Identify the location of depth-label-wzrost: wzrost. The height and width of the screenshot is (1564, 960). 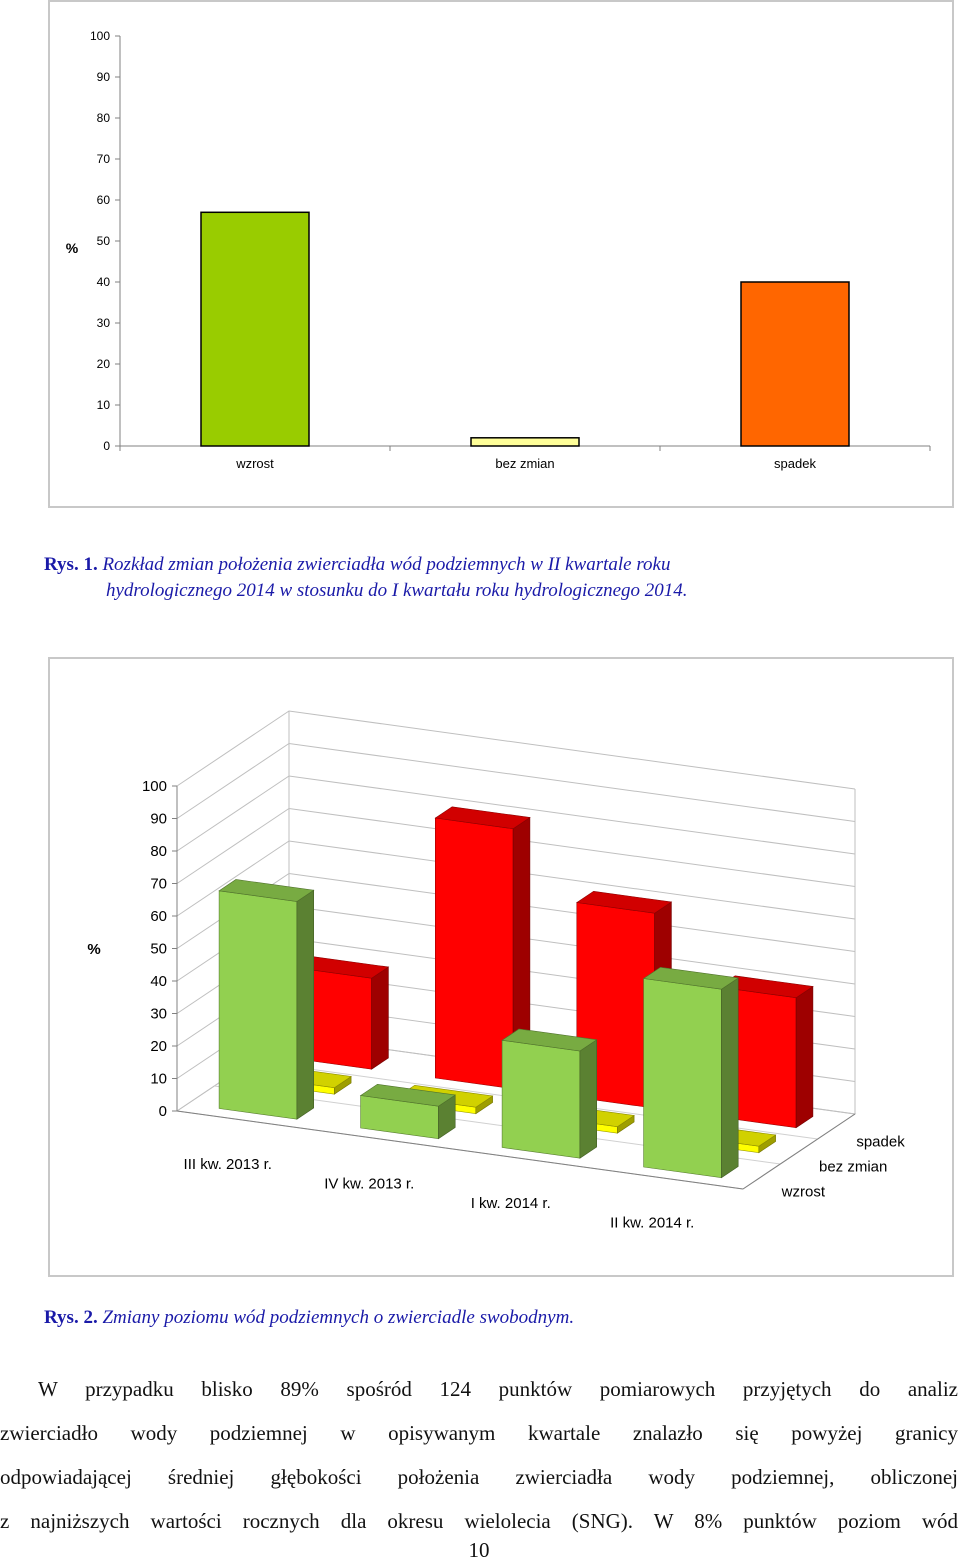
(803, 1192).